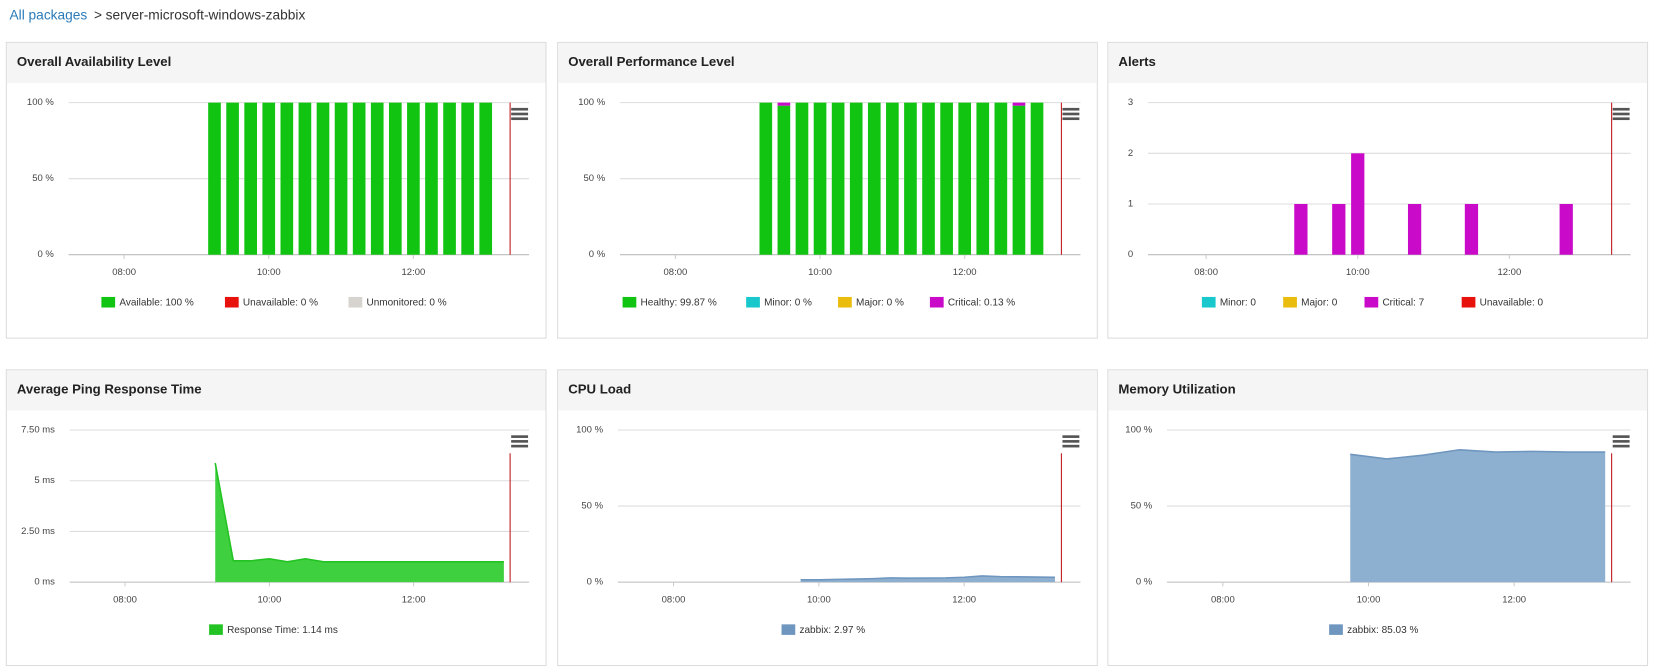 The image size is (1656, 671). I want to click on legend-label: Response Time: 1.14 ms, so click(282, 630).